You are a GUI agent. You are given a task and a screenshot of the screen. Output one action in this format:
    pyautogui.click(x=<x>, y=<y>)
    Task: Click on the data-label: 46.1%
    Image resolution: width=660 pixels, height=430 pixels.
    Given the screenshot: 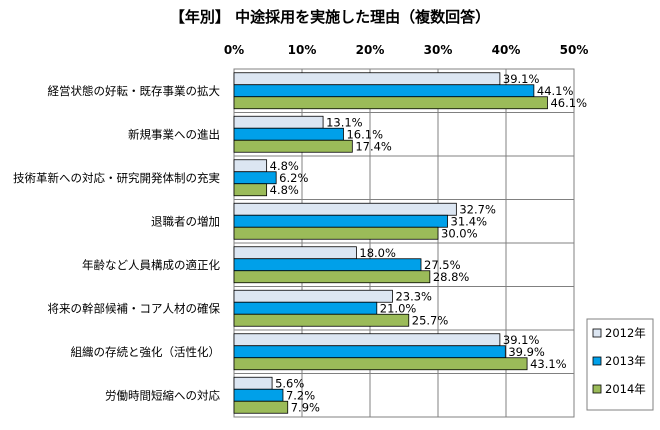 What is the action you would take?
    pyautogui.click(x=568, y=103)
    